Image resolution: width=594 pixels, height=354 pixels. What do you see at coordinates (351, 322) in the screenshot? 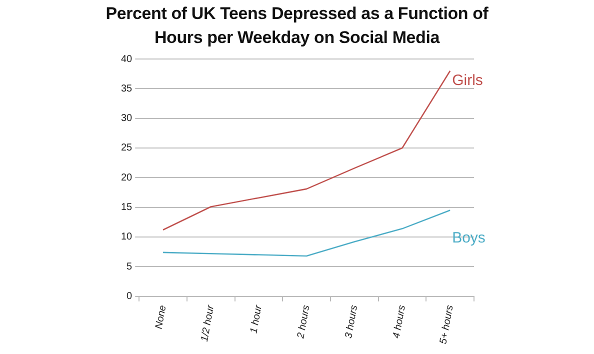
I see `x-tick-label: 3 hours` at bounding box center [351, 322].